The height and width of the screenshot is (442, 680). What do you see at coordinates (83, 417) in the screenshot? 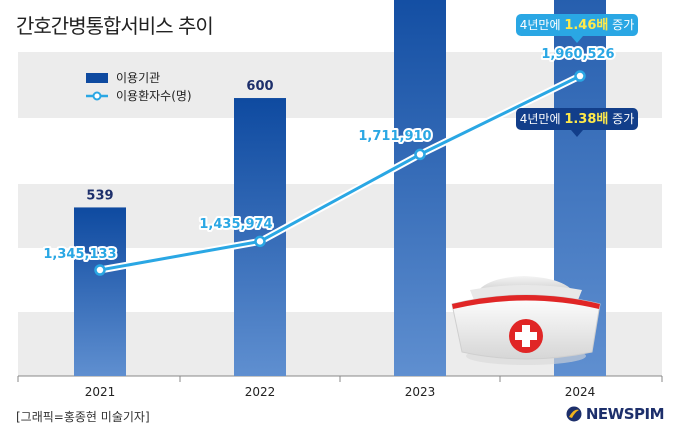
I see `credit-text: [그래픽=홍종현 미술기자]` at bounding box center [83, 417].